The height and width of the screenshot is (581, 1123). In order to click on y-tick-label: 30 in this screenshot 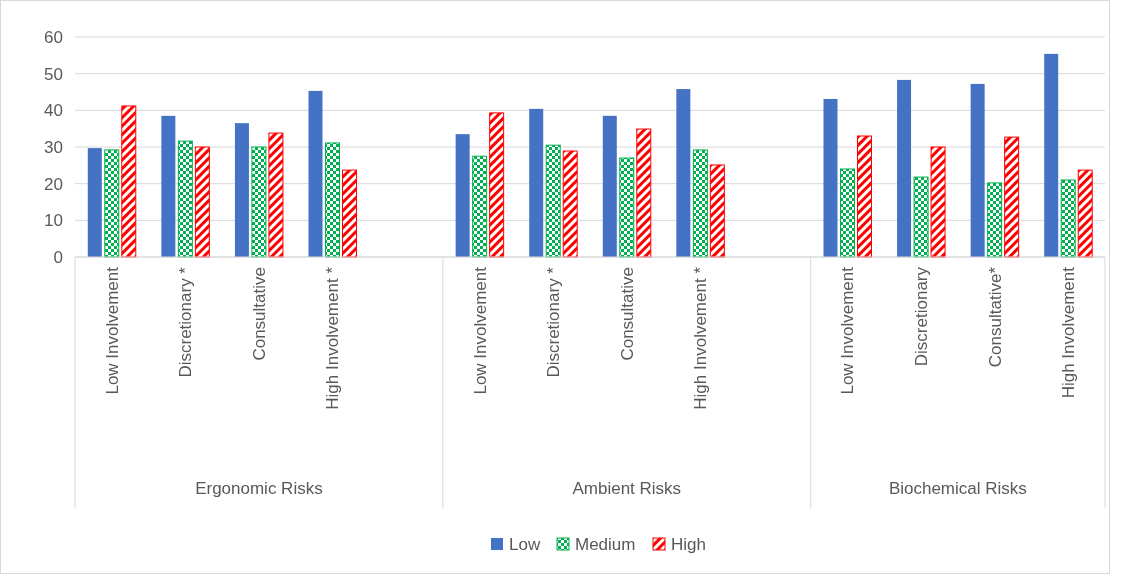, I will do `click(53, 147)`.